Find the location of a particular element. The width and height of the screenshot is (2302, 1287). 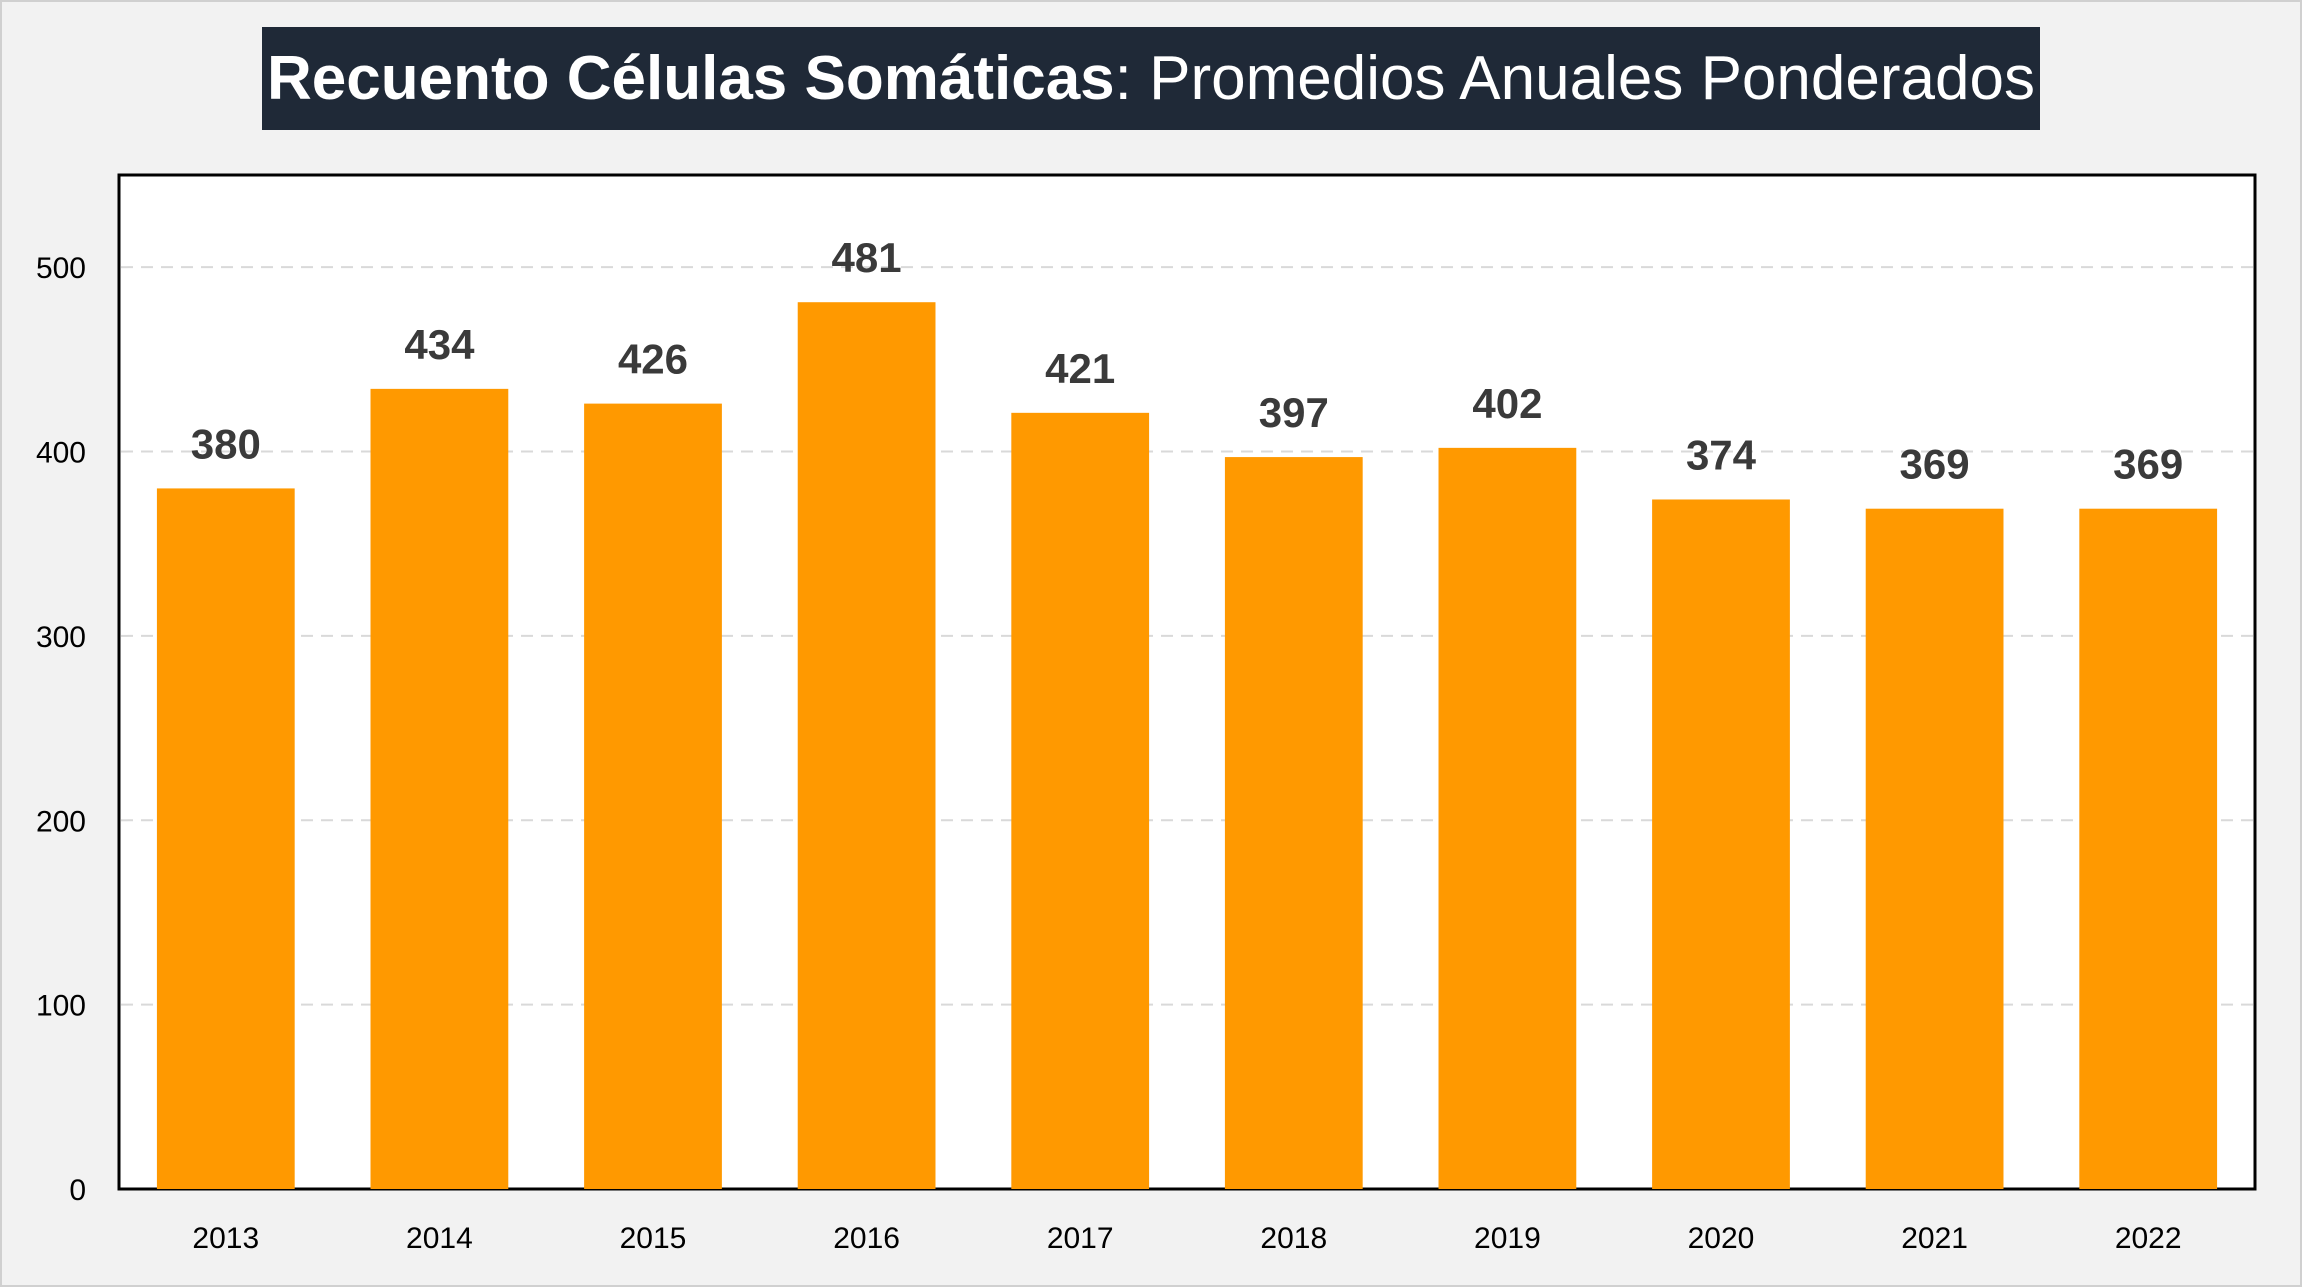

data-label-2017: 421 is located at coordinates (1080, 368).